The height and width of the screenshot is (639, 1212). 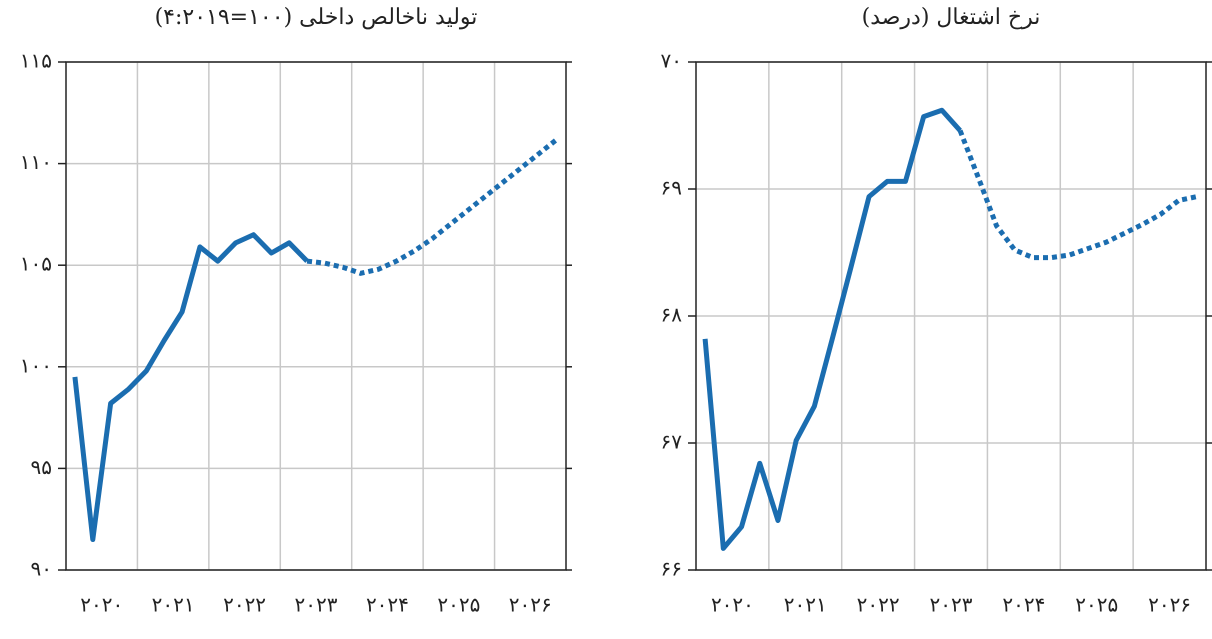 I want to click on y-tick-label: ۹۵, so click(x=41, y=467).